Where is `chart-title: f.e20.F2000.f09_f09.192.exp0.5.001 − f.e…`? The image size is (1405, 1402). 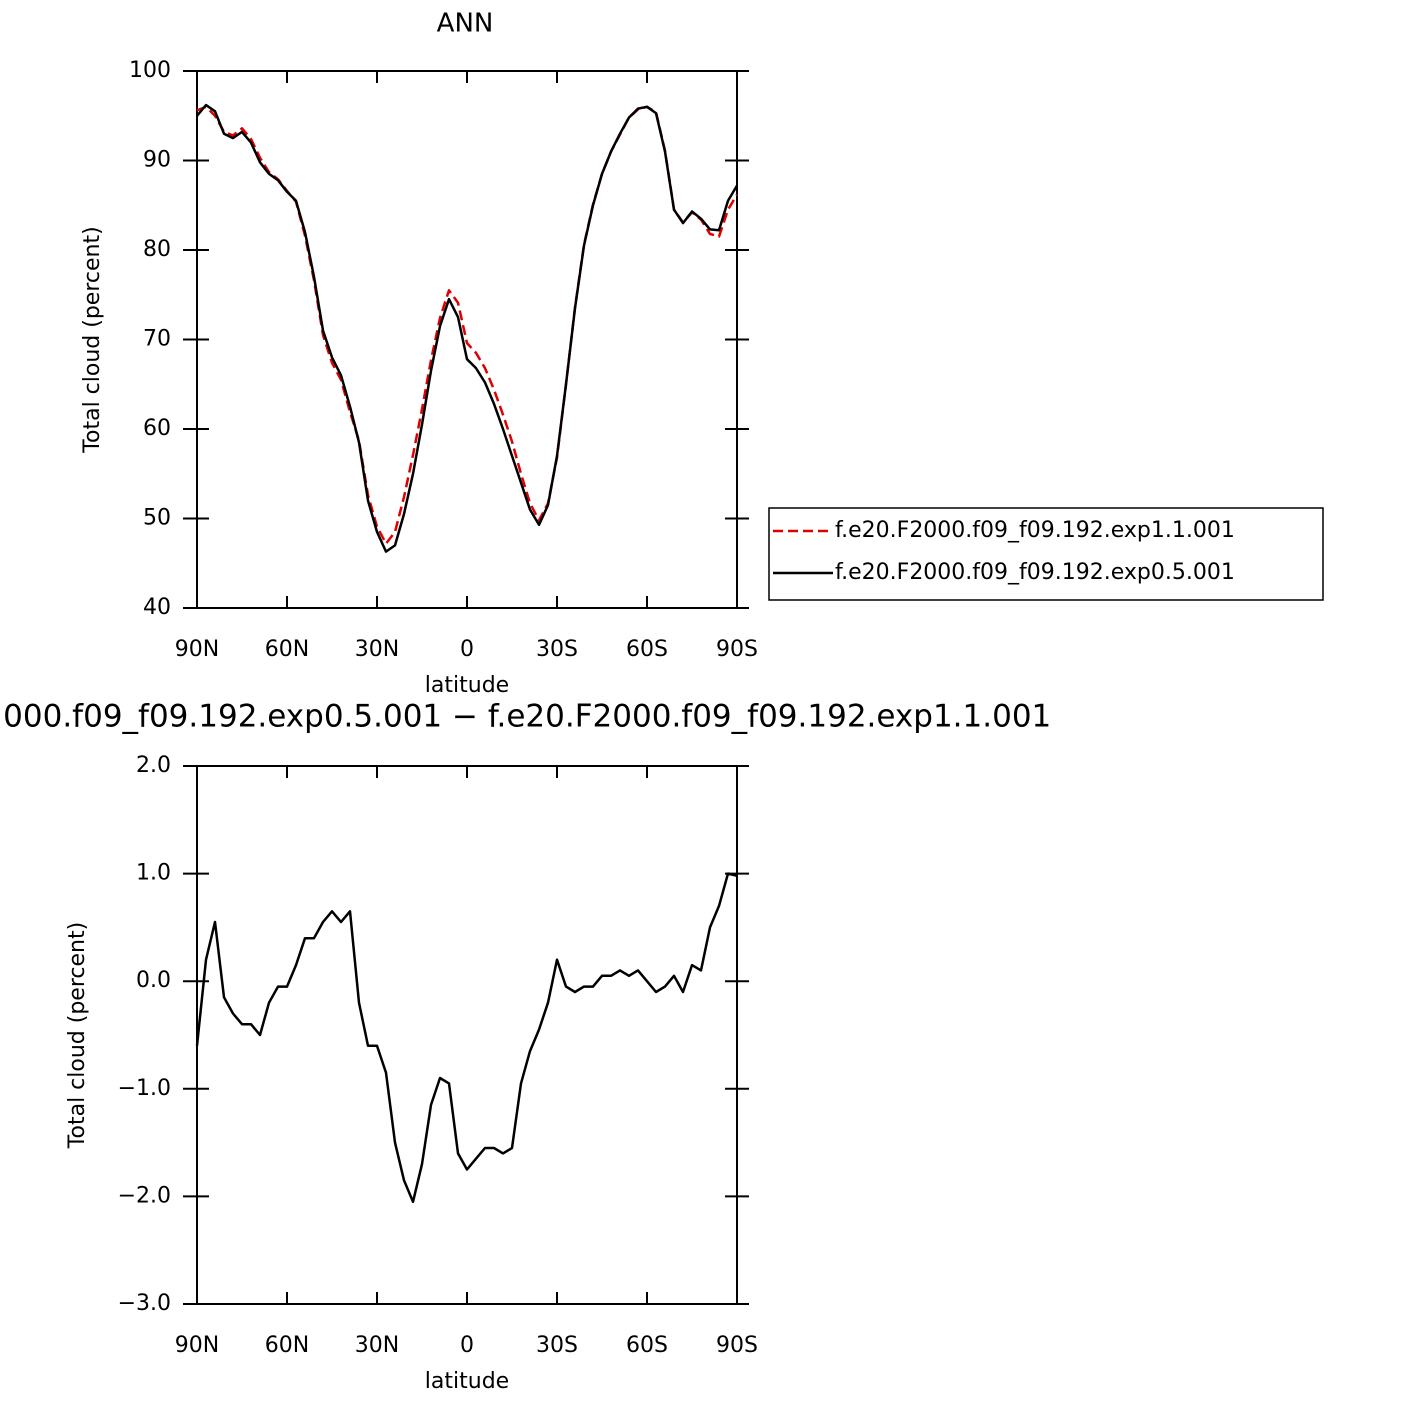
chart-title: f.e20.F2000.f09_f09.192.exp0.5.001 − f.e… is located at coordinates (525, 717).